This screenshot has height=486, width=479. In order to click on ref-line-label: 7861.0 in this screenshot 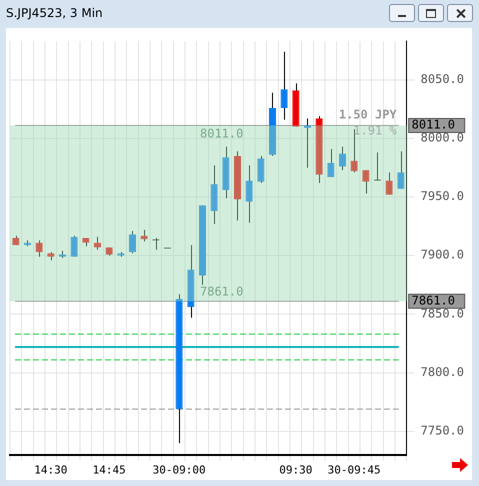, I will do `click(222, 291)`.